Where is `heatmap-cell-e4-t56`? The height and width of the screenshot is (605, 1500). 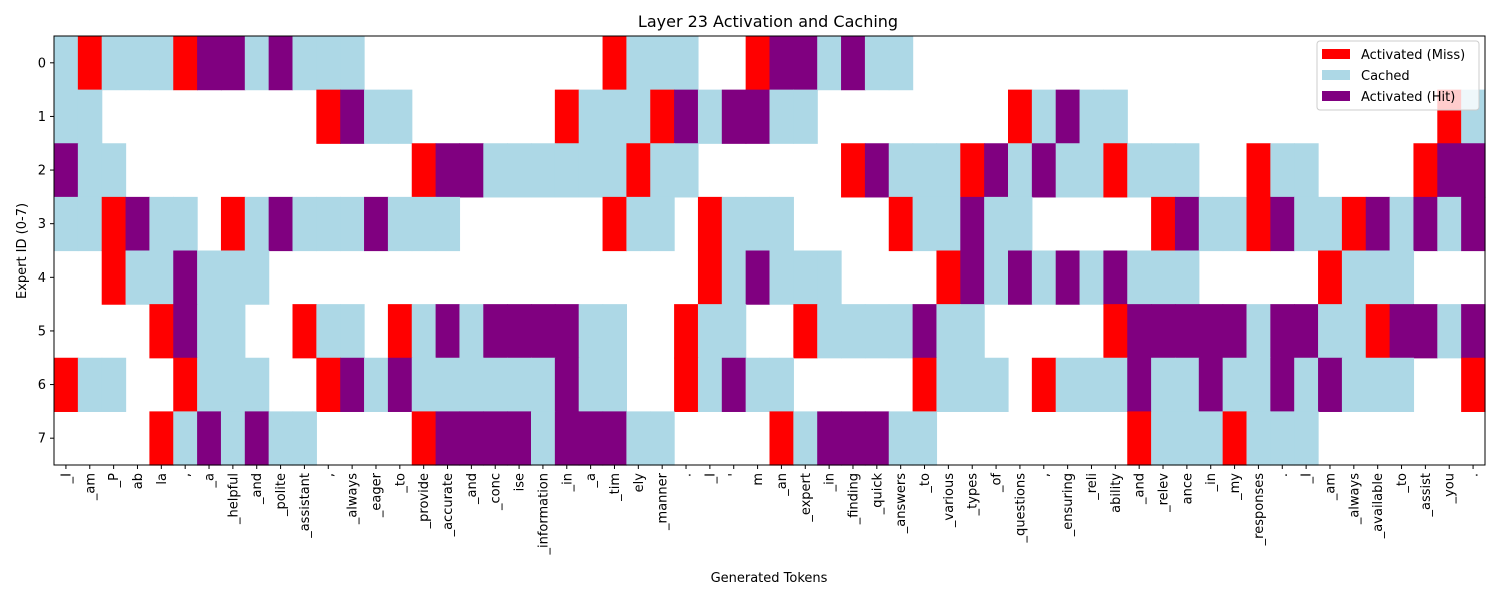
heatmap-cell-e4-t56 is located at coordinates (1402, 277).